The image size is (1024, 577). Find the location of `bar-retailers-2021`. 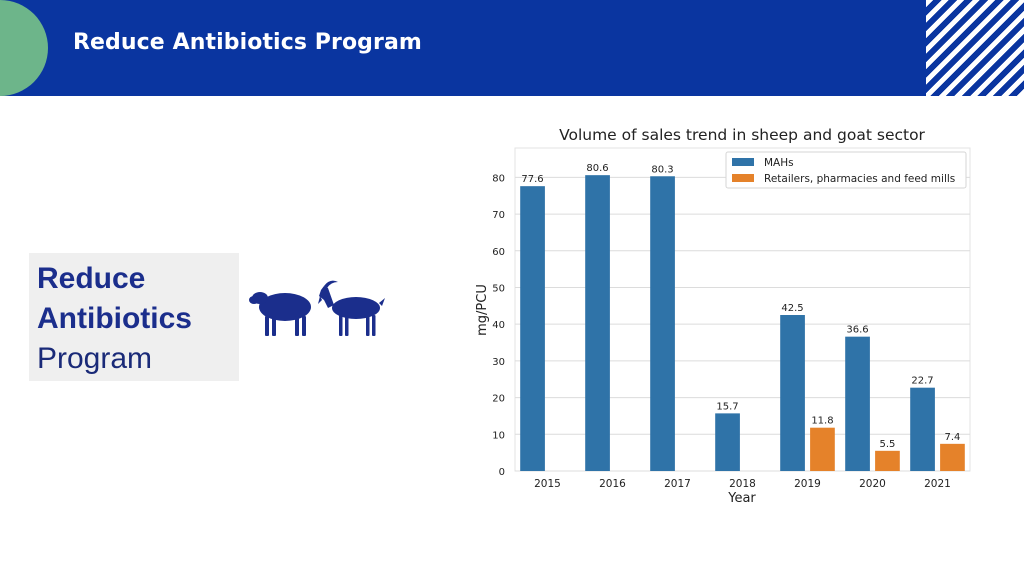

bar-retailers-2021 is located at coordinates (952, 457).